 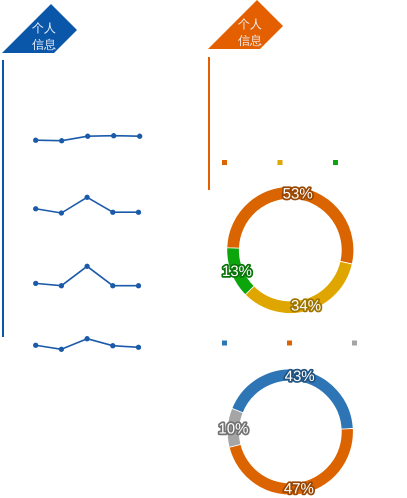 I want to click on data-label: 43%, so click(x=299, y=377).